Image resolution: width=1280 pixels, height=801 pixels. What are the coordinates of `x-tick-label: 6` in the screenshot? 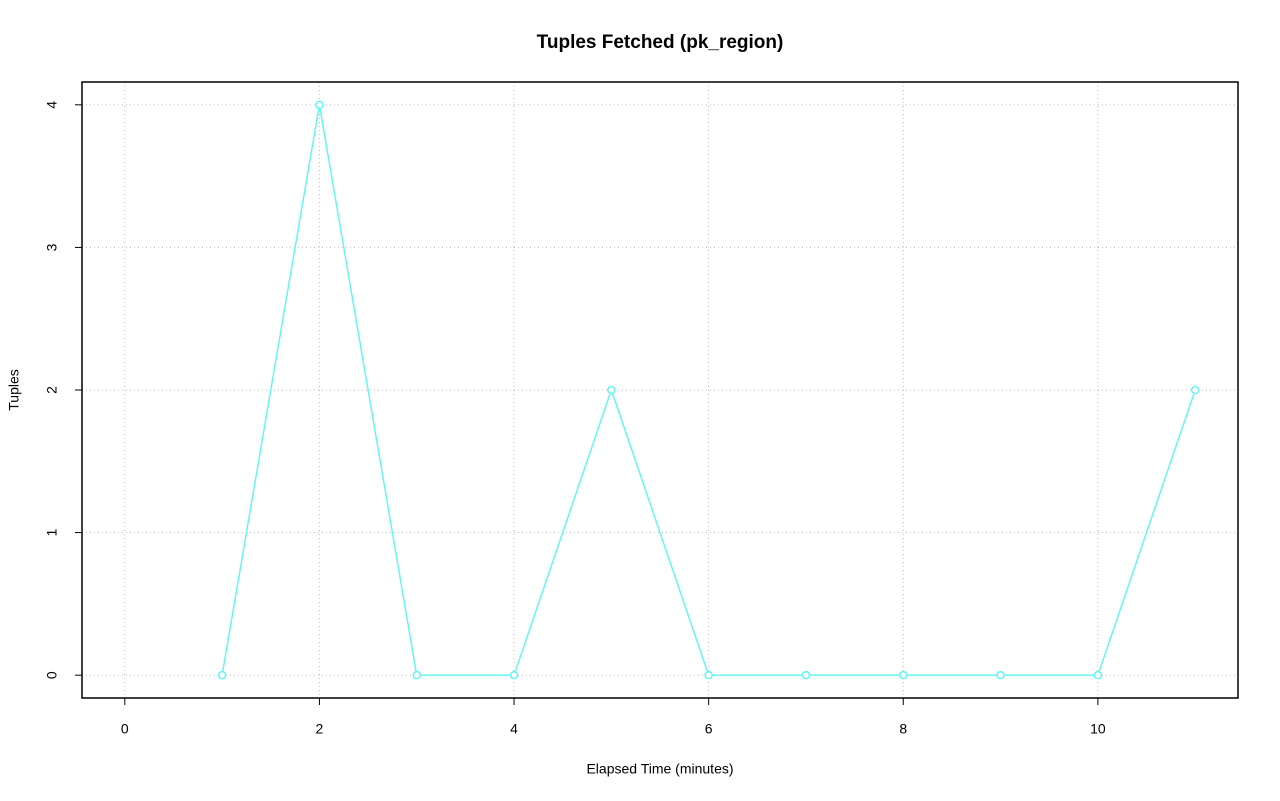 It's located at (709, 729).